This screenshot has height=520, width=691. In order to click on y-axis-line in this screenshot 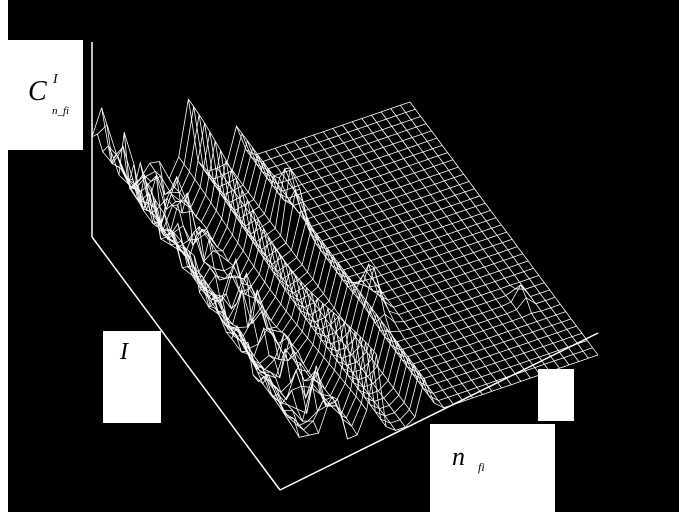, I will do `click(186, 363)`.